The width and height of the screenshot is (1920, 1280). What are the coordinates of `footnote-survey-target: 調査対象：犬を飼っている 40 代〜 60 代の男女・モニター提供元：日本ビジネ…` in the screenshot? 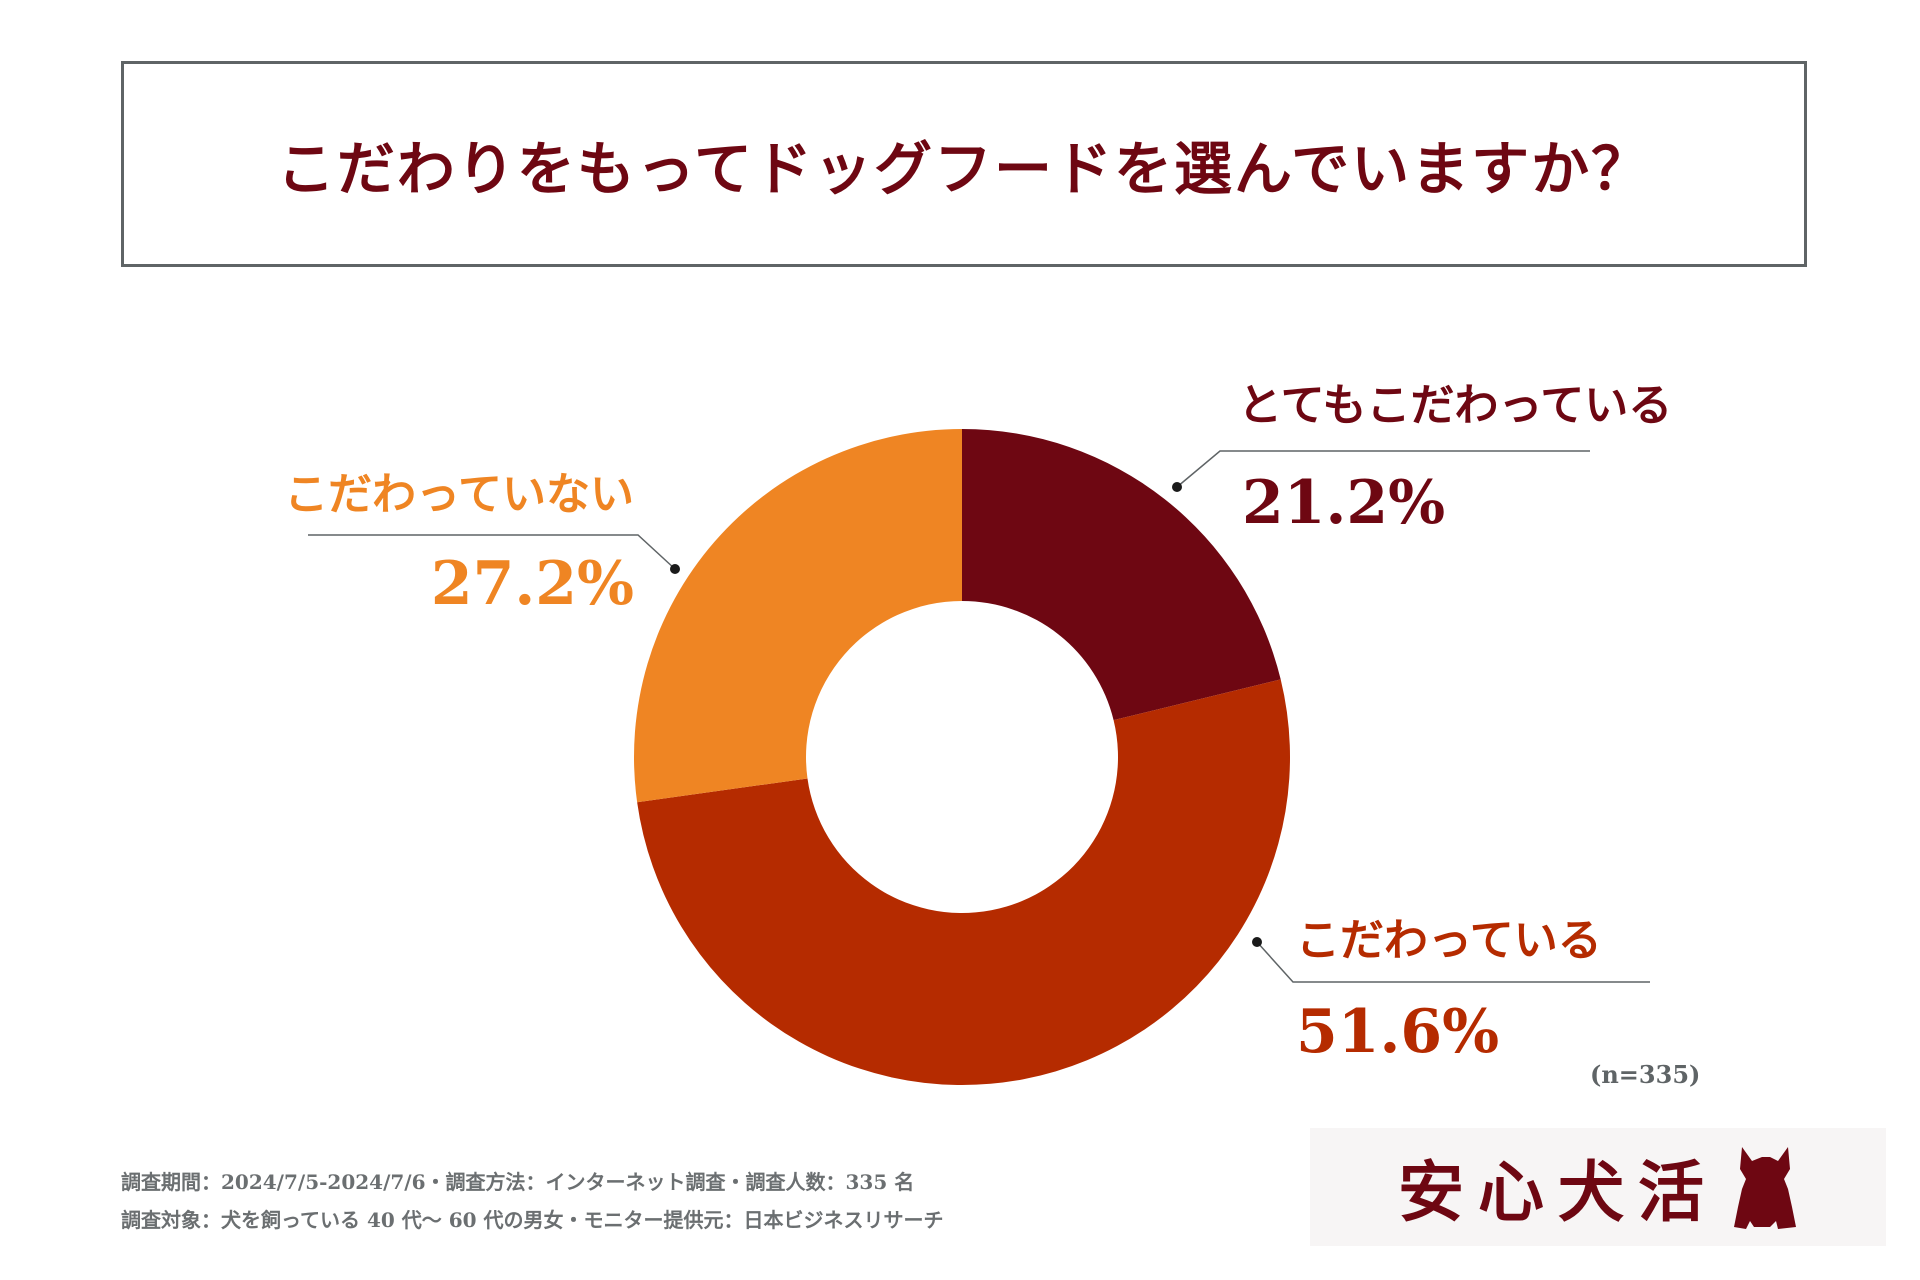 It's located at (532, 1220).